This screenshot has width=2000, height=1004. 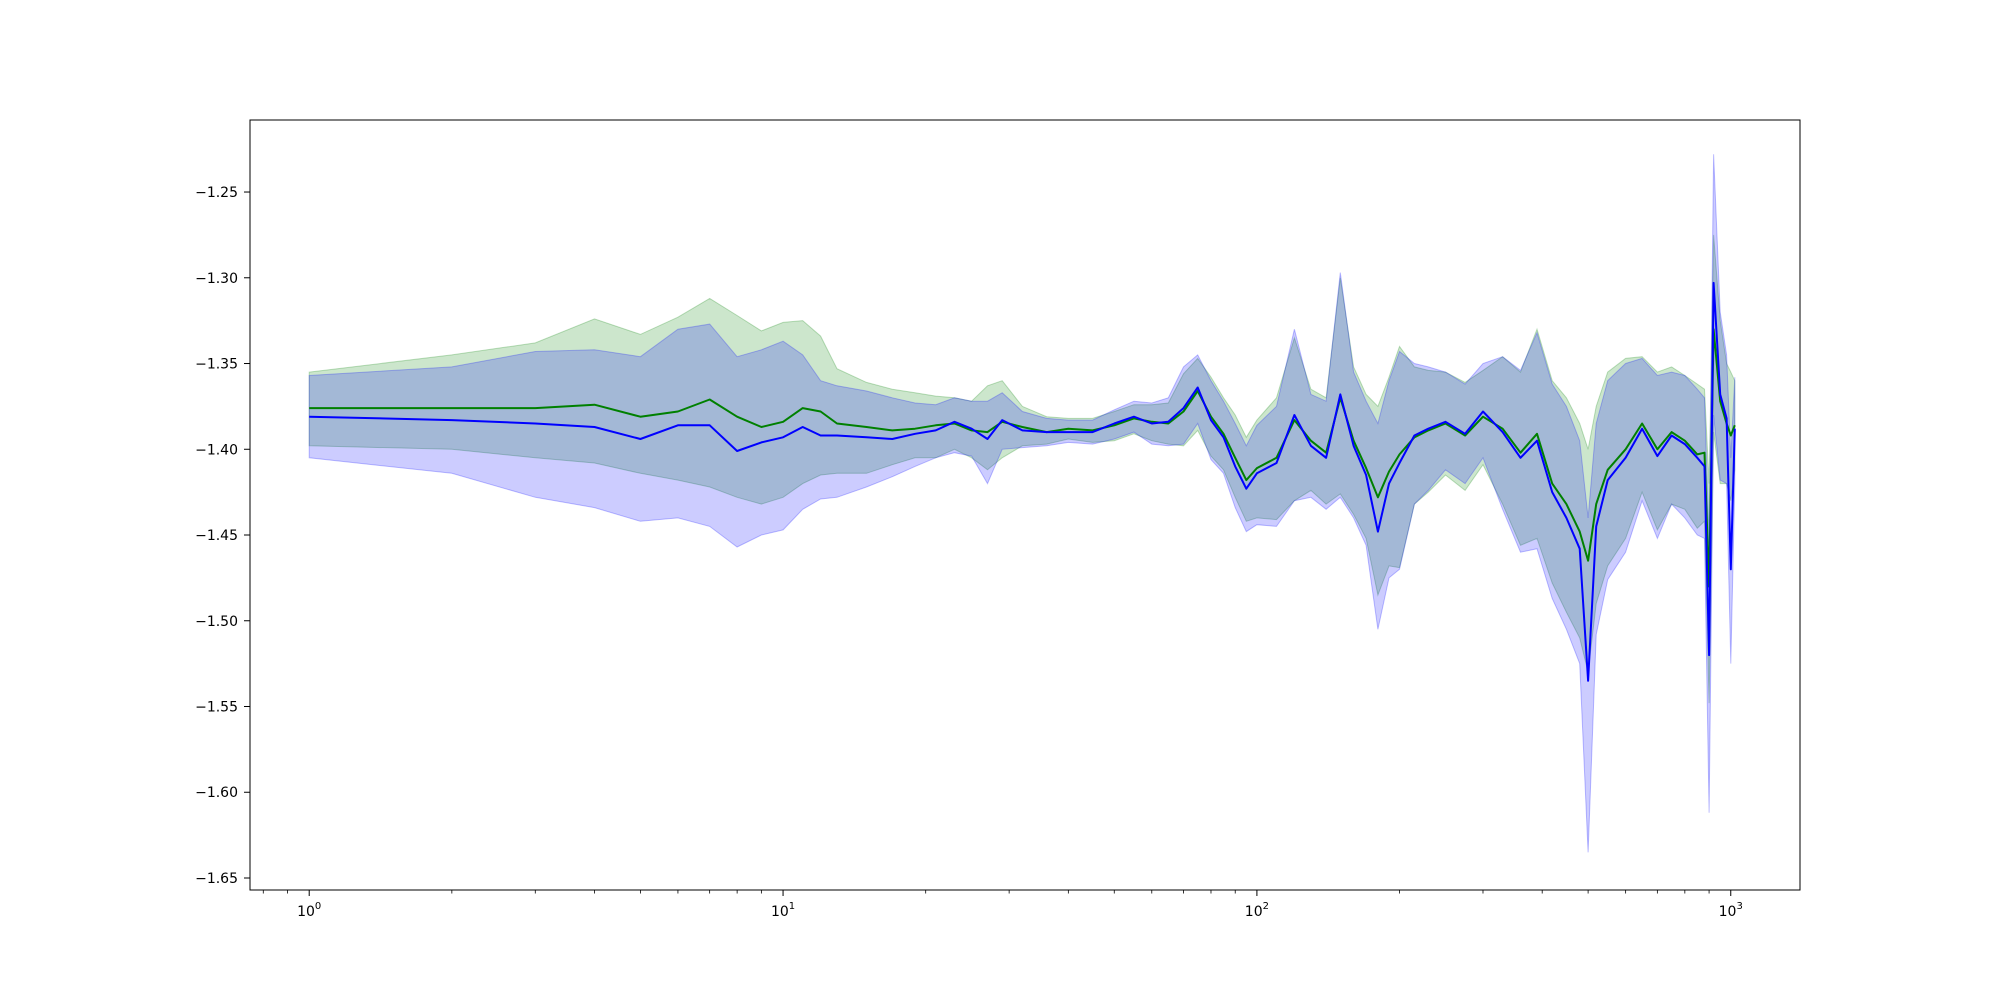 What do you see at coordinates (216, 879) in the screenshot?
I see `y-tick-label: −1.65` at bounding box center [216, 879].